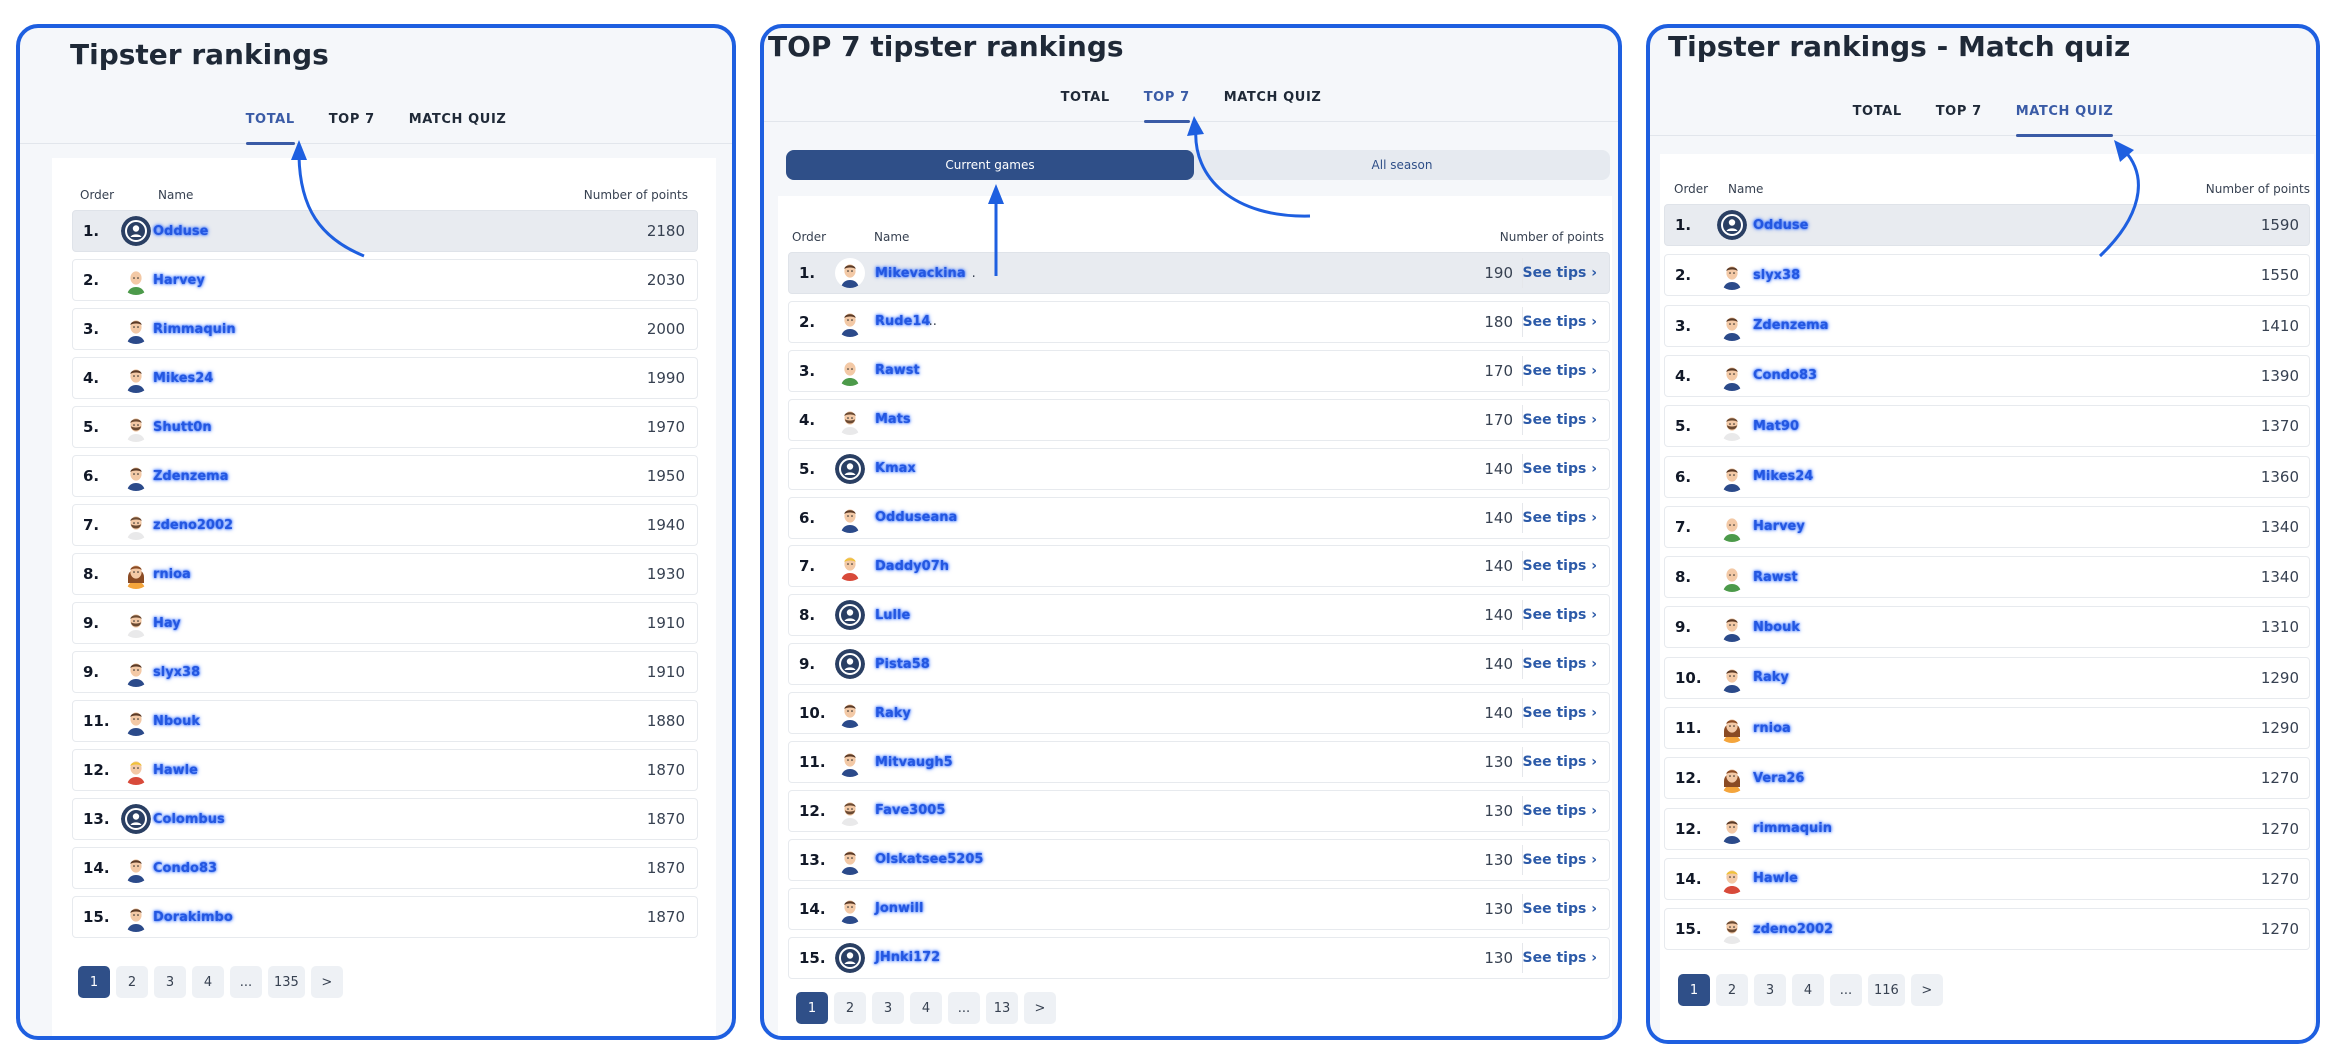  I want to click on table-row: 13. Olskatsee5205 130 See tips ›, so click(1199, 859).